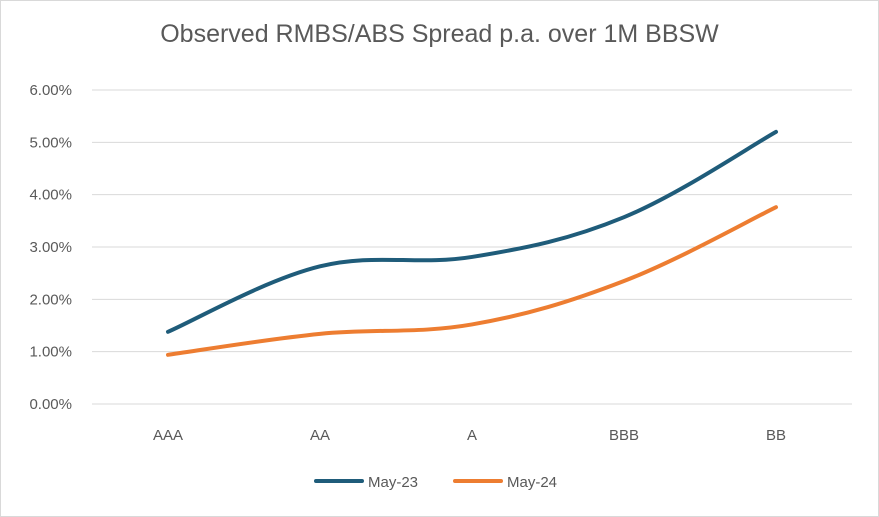 This screenshot has width=879, height=517. I want to click on x-tick-label: BBB, so click(624, 435).